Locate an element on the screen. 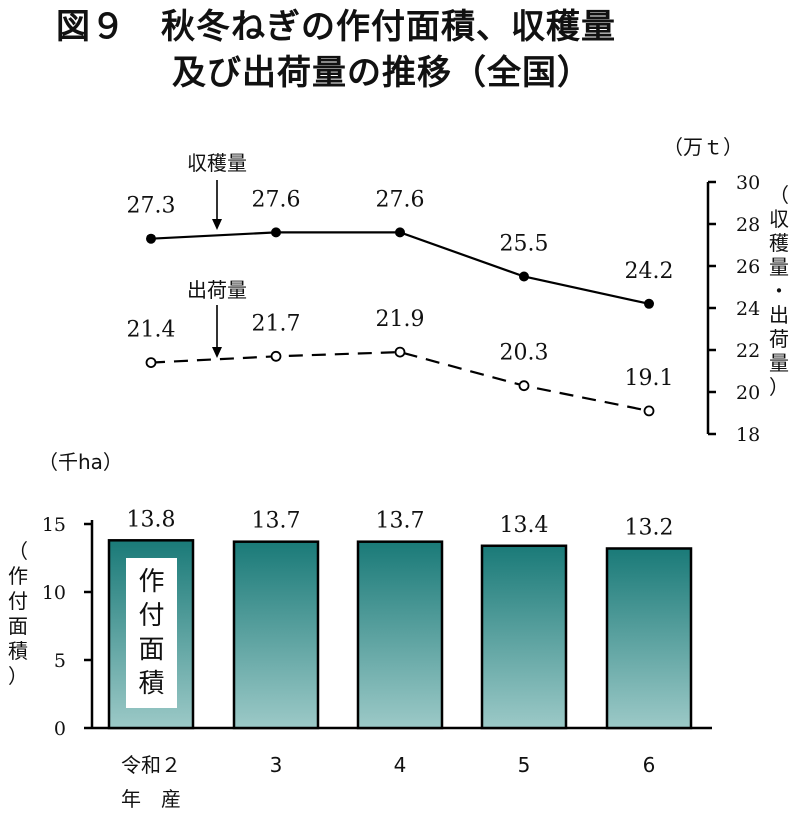 The height and width of the screenshot is (814, 808). line-y-label-char: 荷 is located at coordinates (779, 339).